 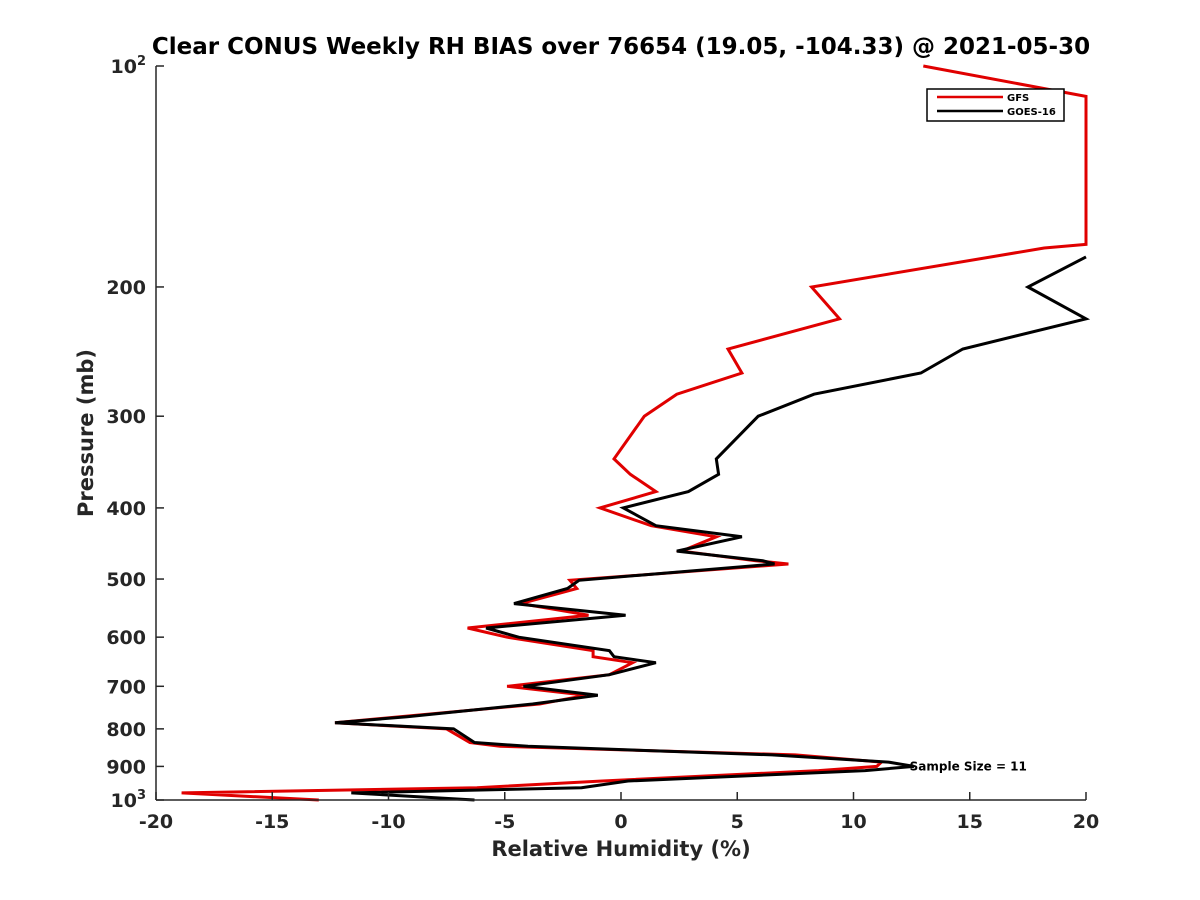 I want to click on legend: GFS GOES-16, so click(x=995, y=105).